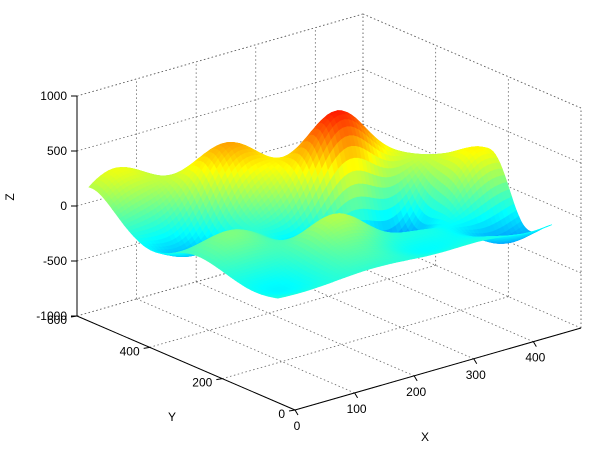 This screenshot has width=593, height=453. I want to click on y-axis-line, so click(186, 363).